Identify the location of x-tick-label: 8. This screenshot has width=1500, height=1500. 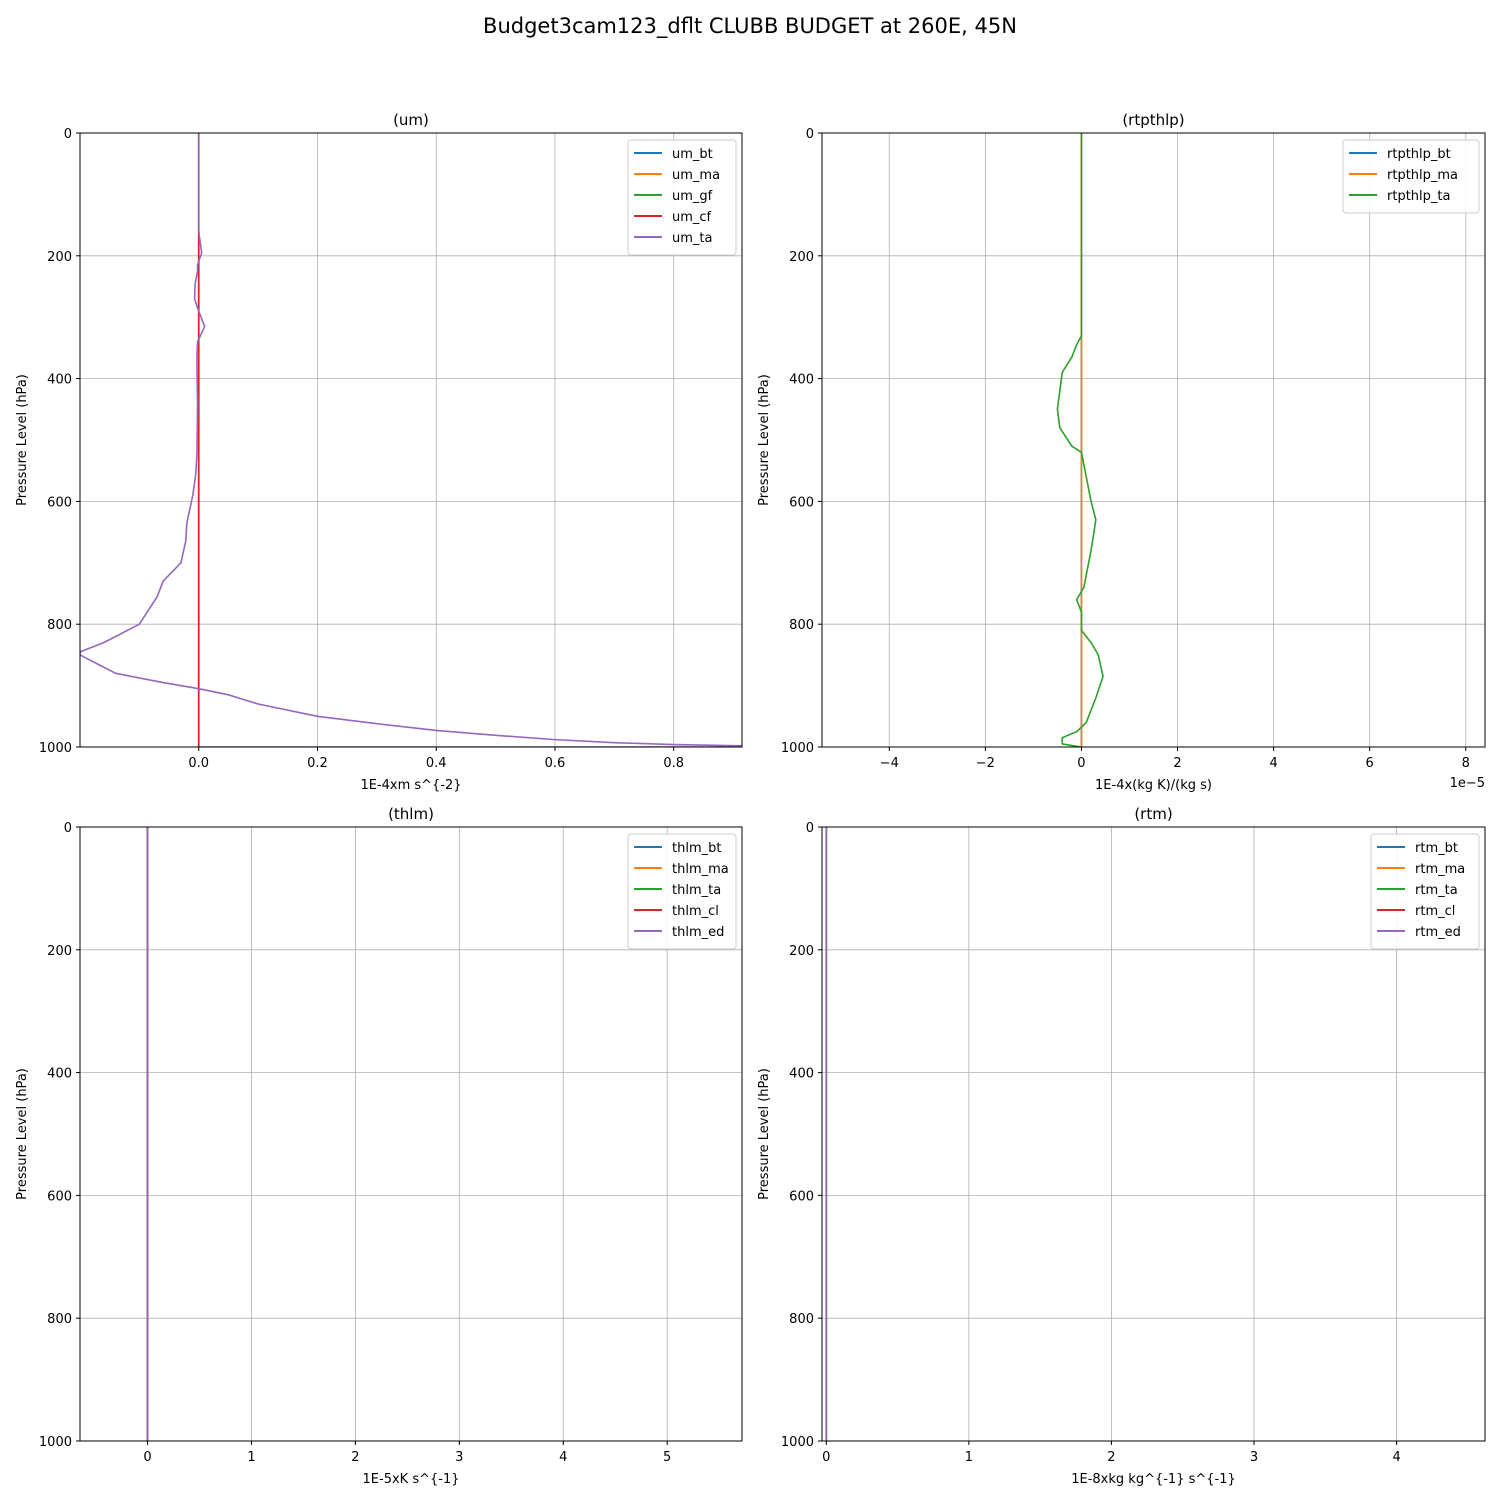
(1466, 763).